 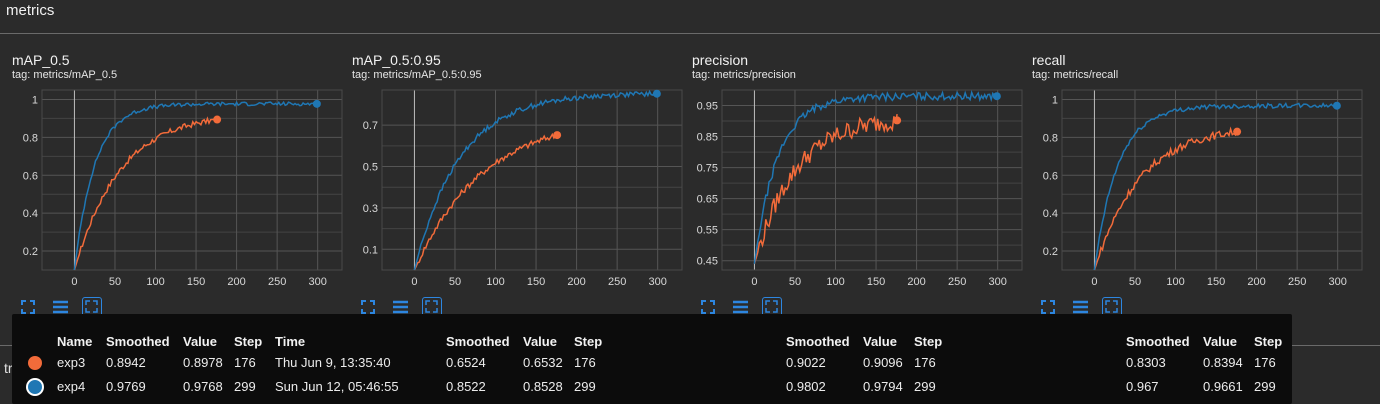 What do you see at coordinates (1055, 100) in the screenshot?
I see `y-tick-label: 1` at bounding box center [1055, 100].